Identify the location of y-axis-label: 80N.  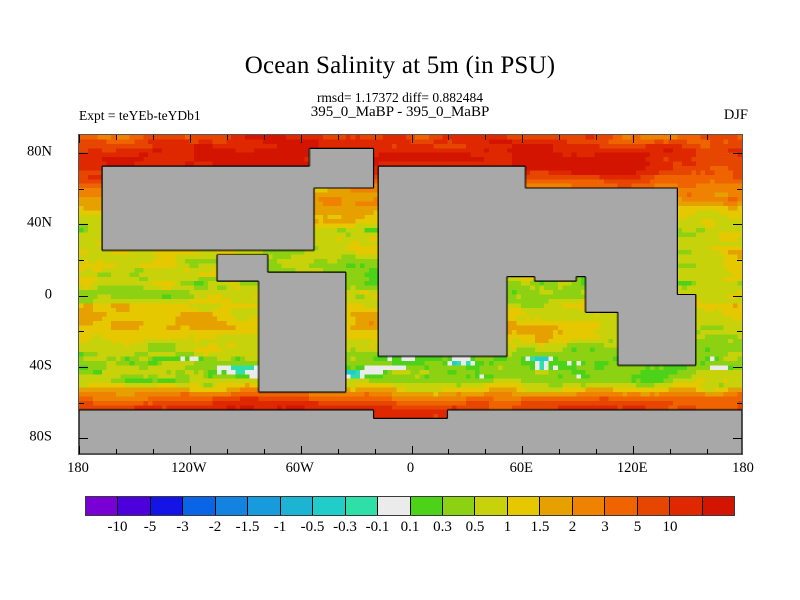
(39, 151).